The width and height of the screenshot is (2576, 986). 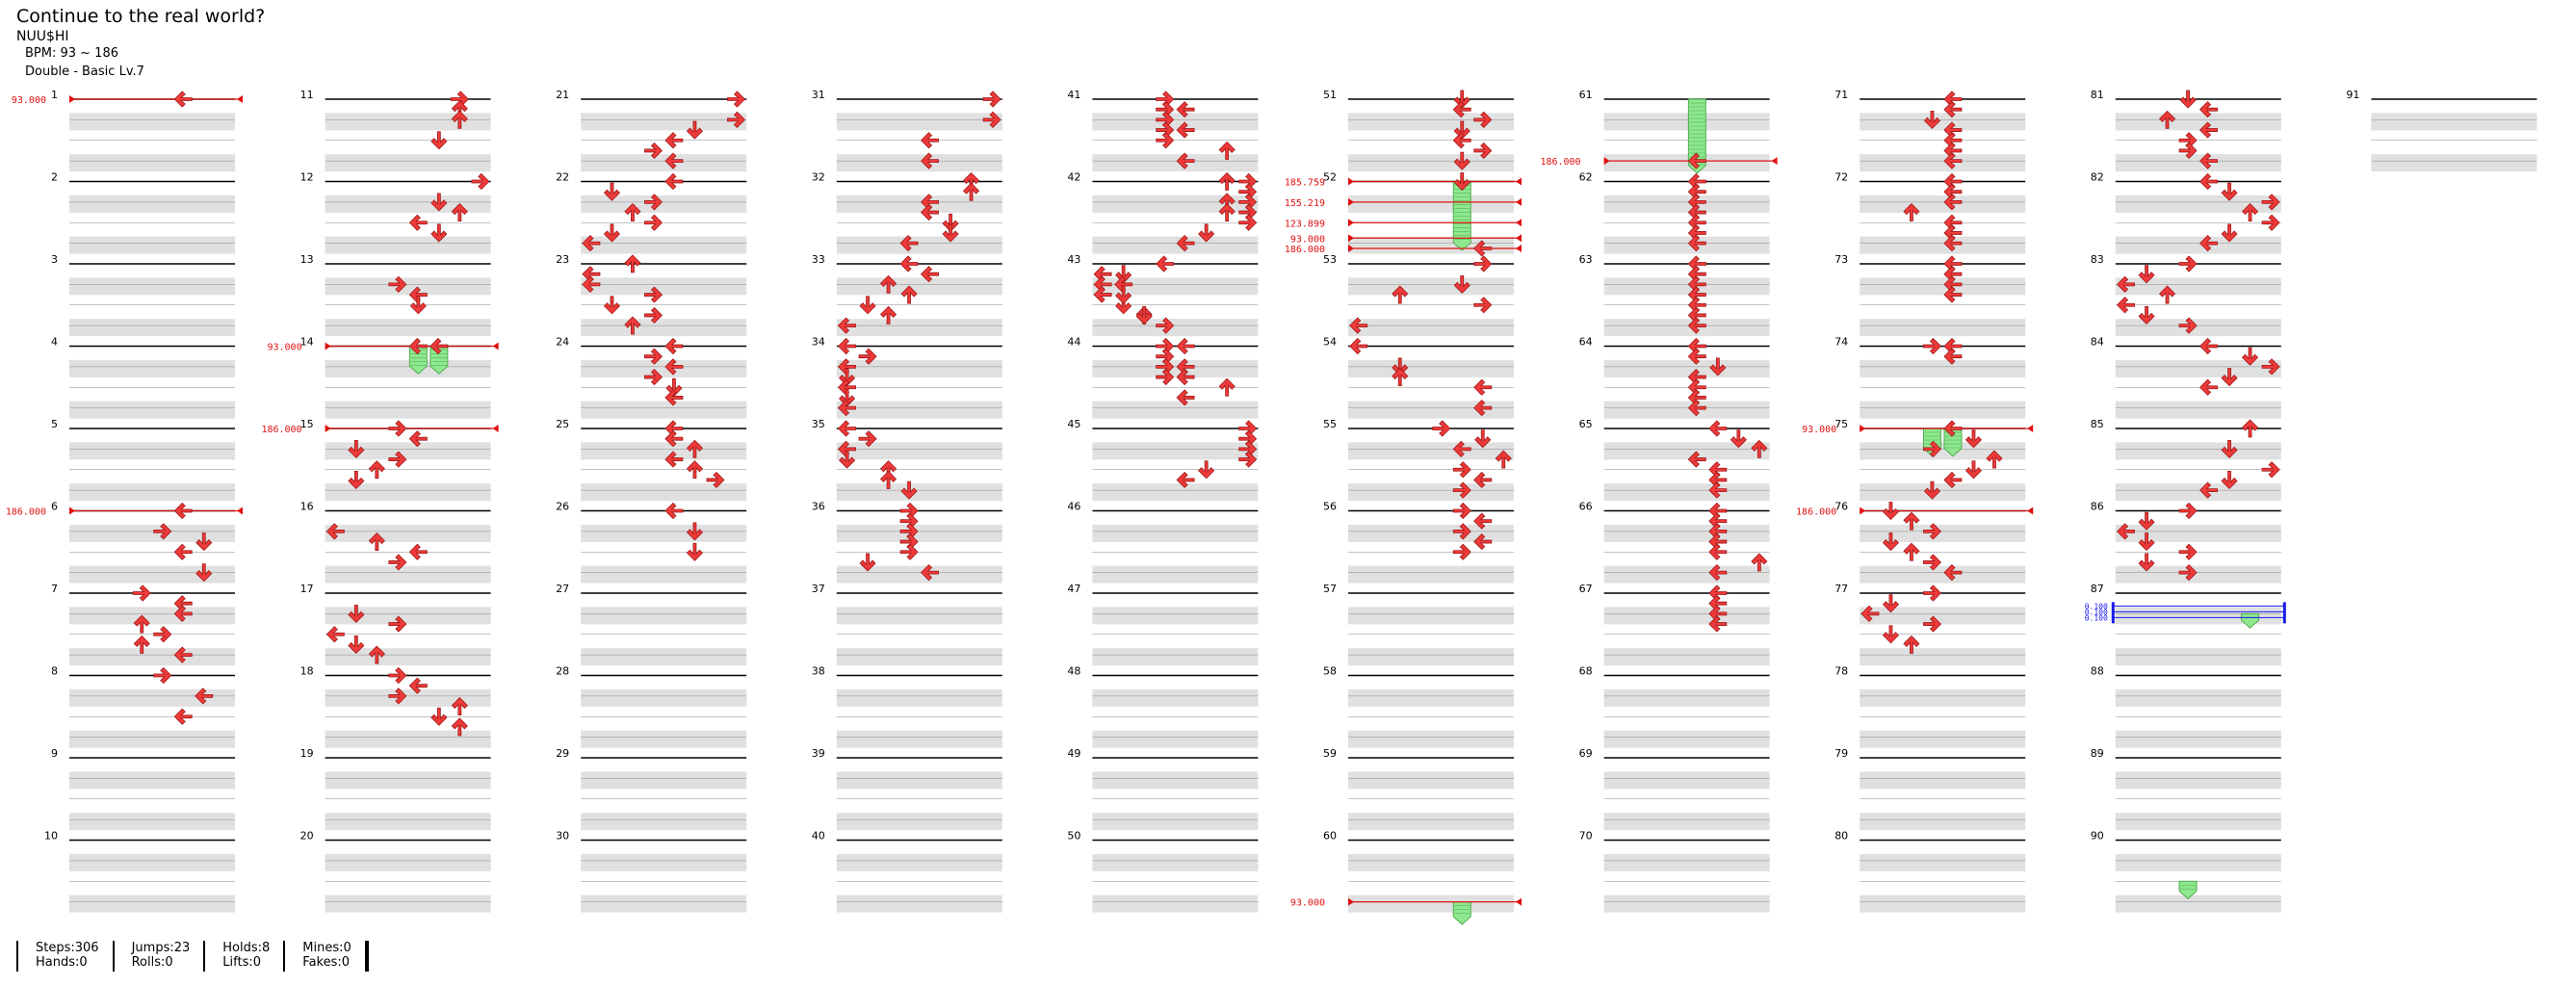 I want to click on measure-number: 1, so click(x=54, y=95).